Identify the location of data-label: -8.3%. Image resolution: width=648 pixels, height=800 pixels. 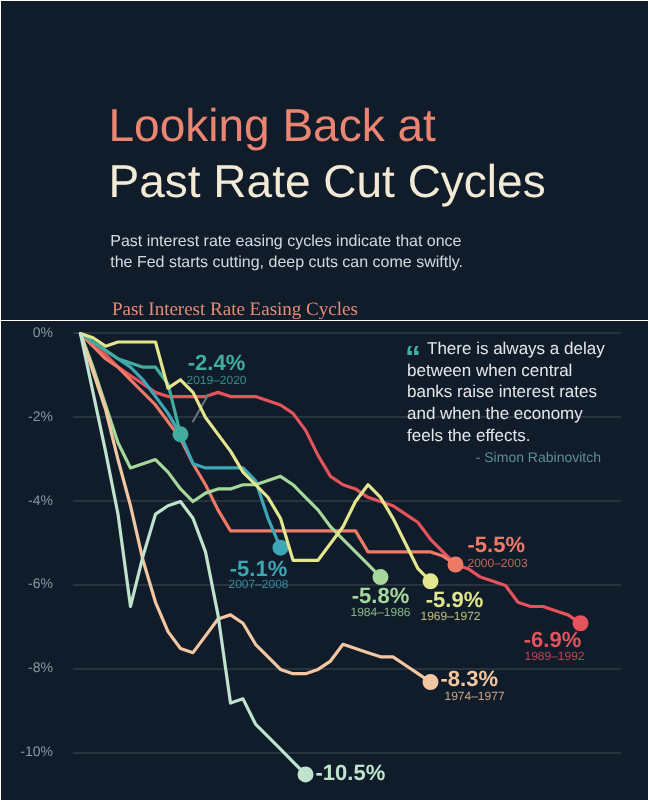
(469, 680).